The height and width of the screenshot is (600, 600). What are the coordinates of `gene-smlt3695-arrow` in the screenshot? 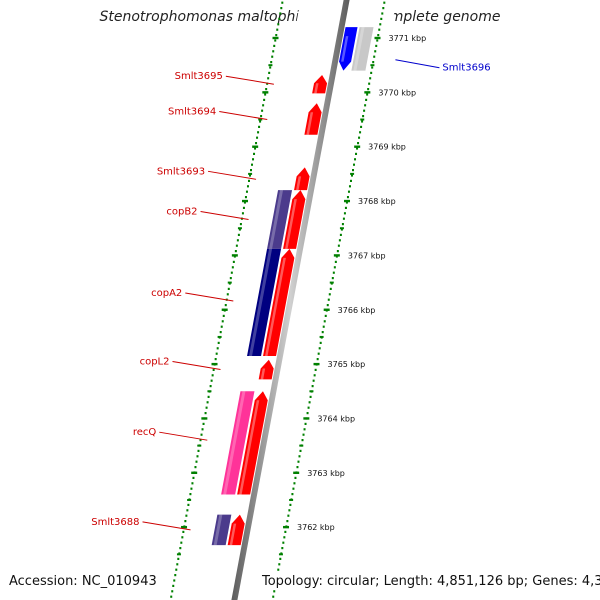 It's located at (320, 84).